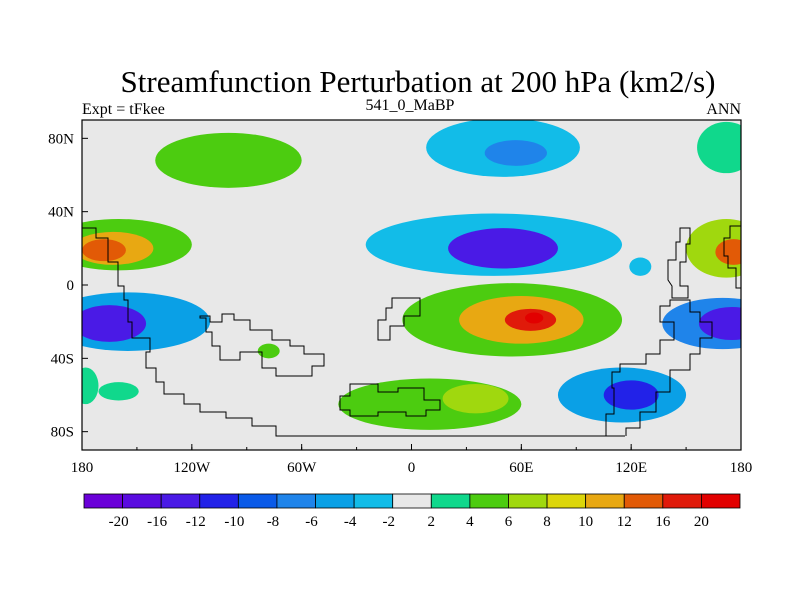  I want to click on colorbar-label: -2, so click(388, 522).